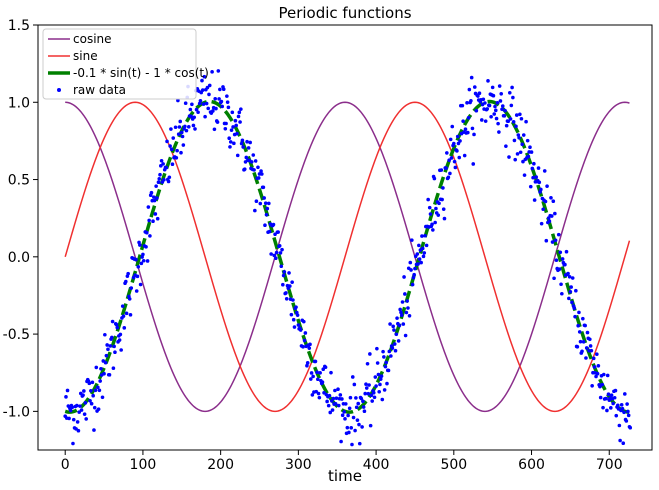 This screenshot has height=490, width=659. What do you see at coordinates (59, 90) in the screenshot?
I see `legend-marker` at bounding box center [59, 90].